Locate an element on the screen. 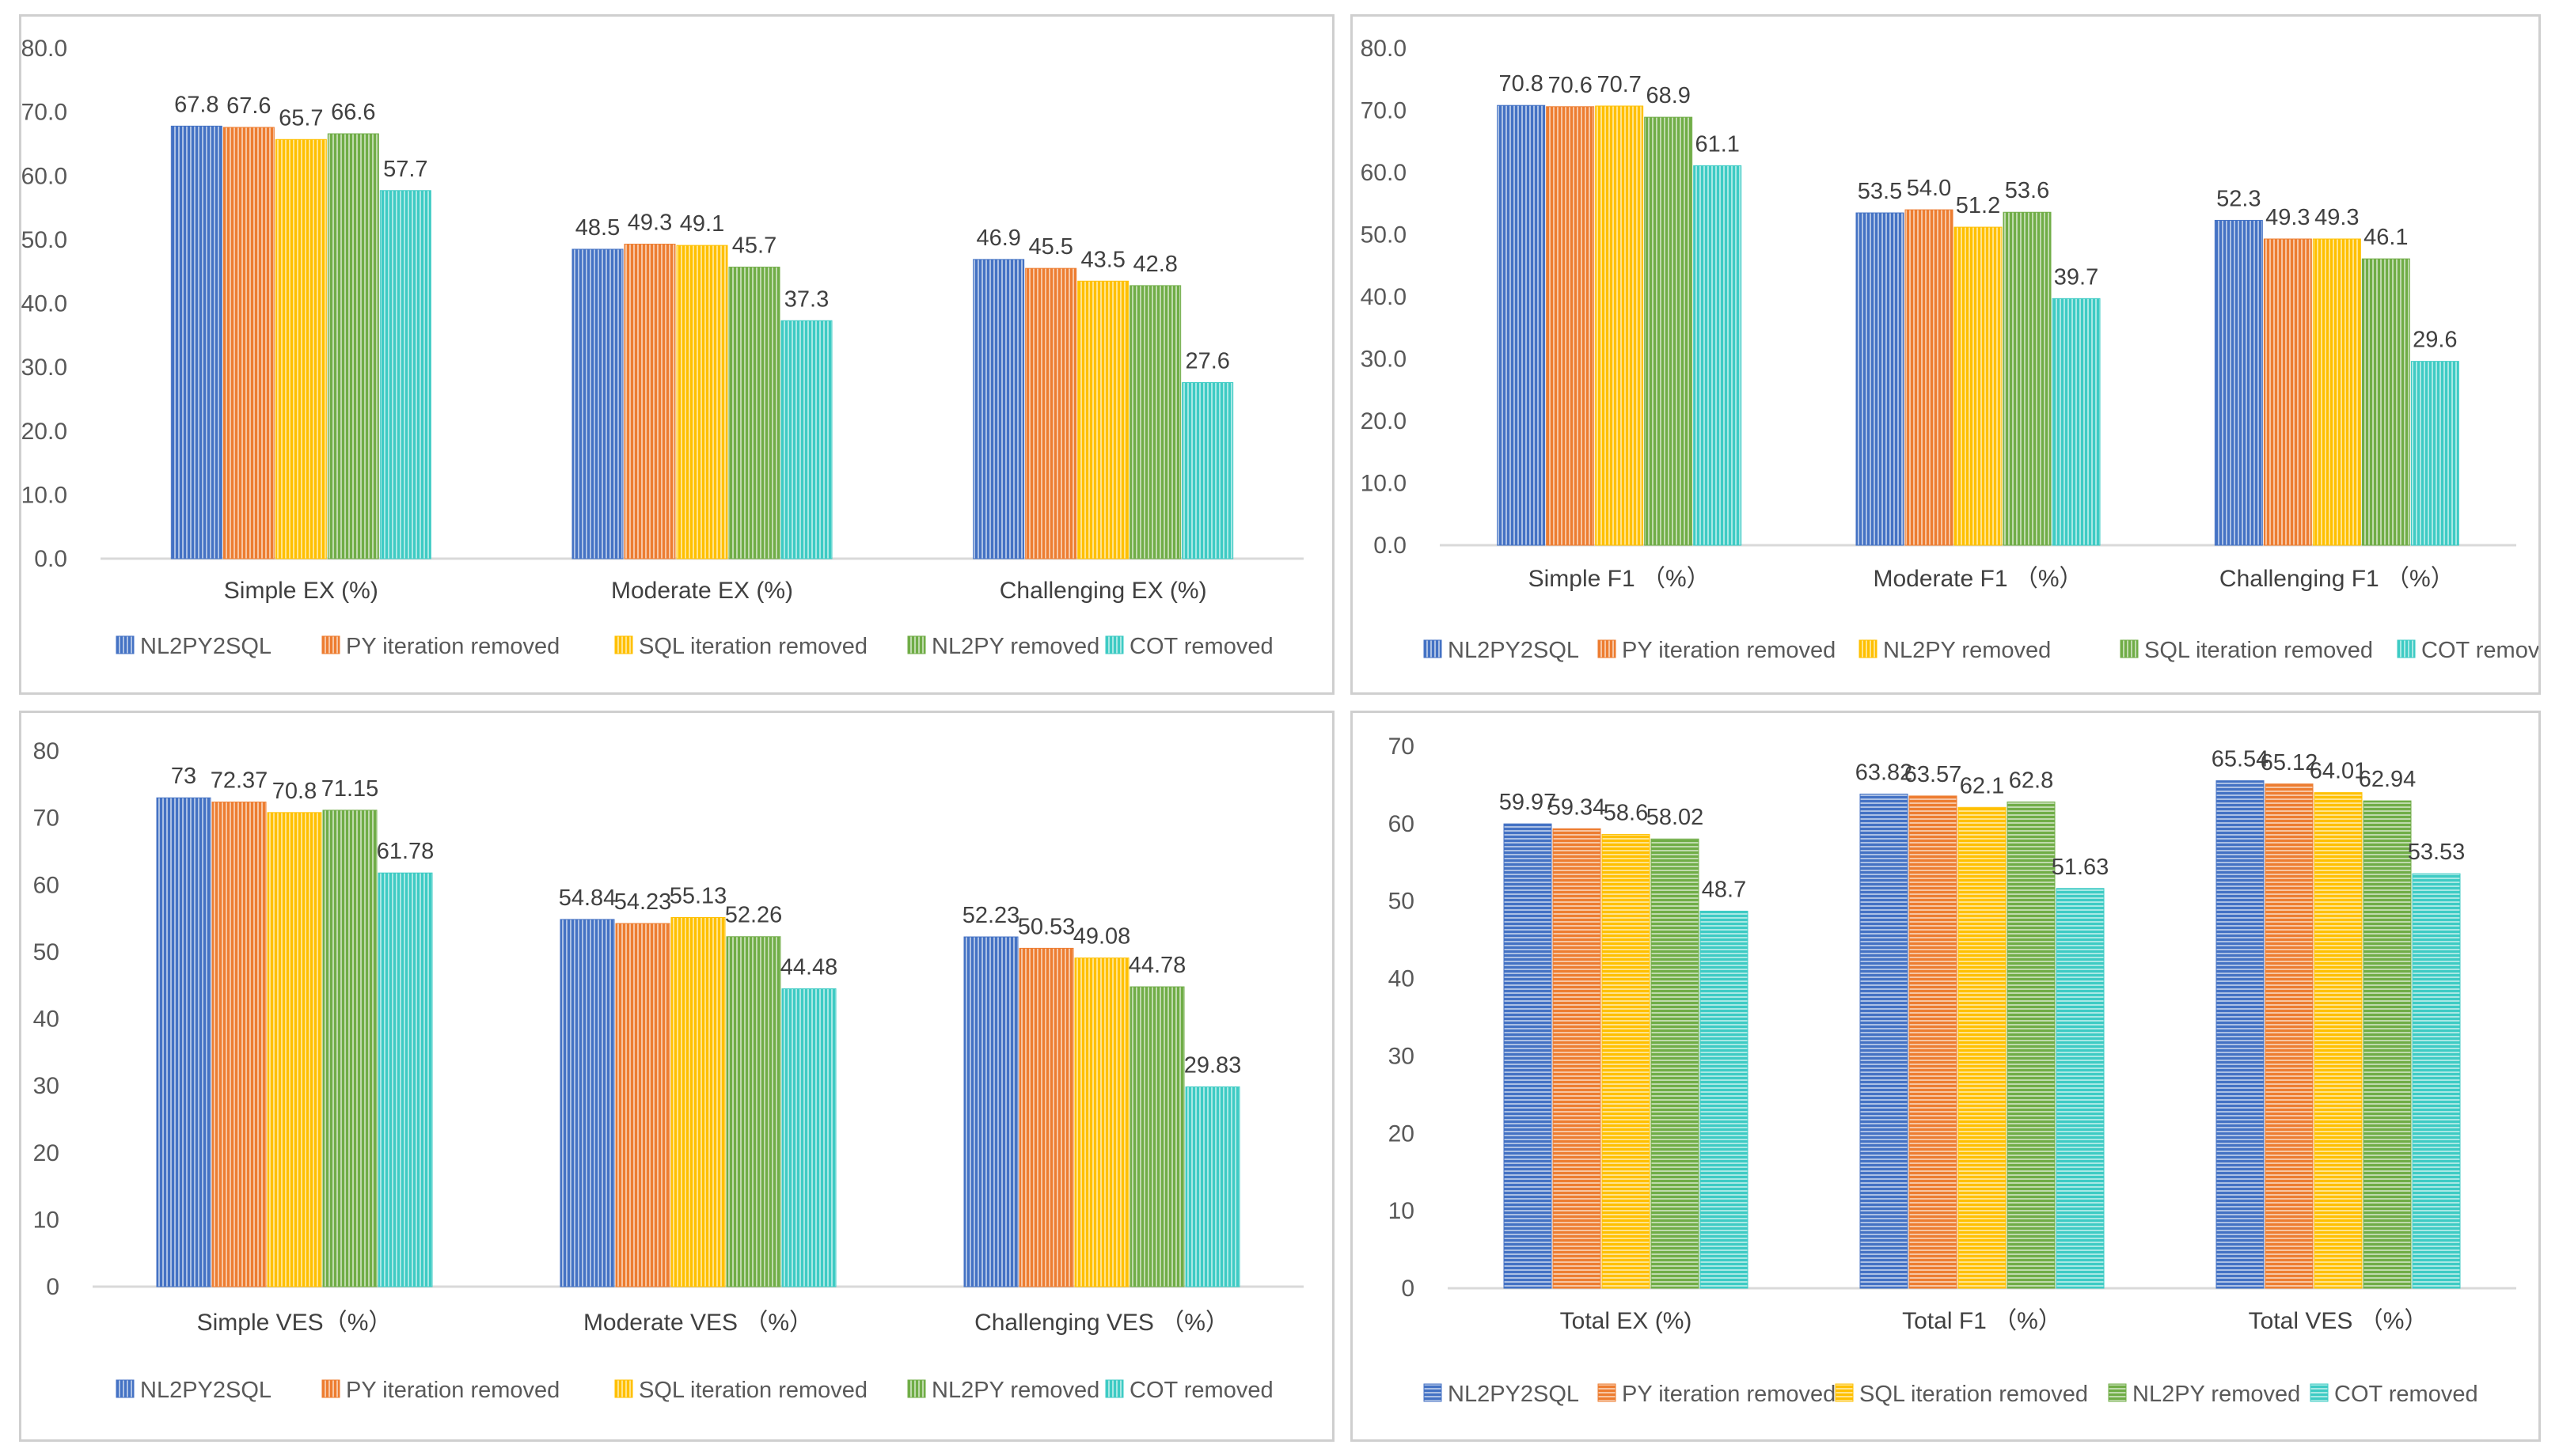 This screenshot has width=2559, height=1456. y-tick-label: 20.0 is located at coordinates (1384, 421).